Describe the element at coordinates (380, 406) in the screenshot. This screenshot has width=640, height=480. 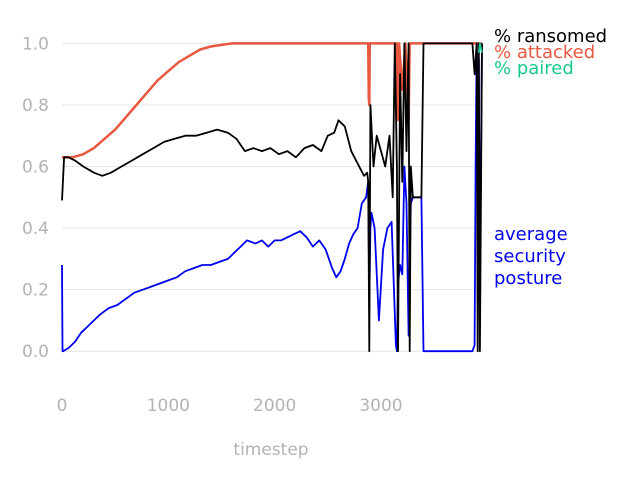
I see `x-tick-label: 3000` at that location.